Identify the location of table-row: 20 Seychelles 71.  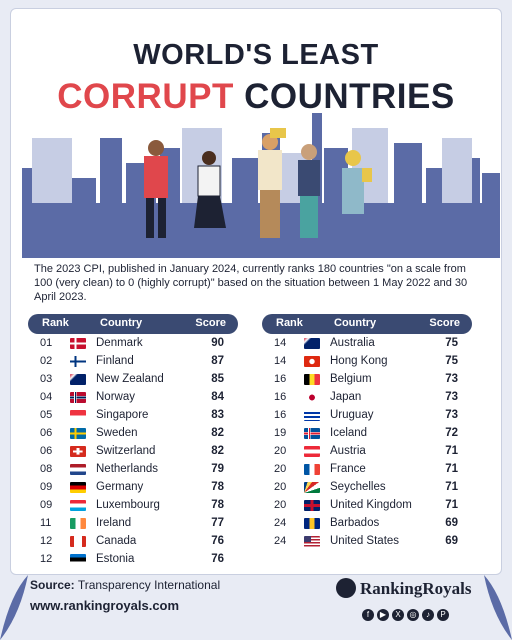
(367, 487).